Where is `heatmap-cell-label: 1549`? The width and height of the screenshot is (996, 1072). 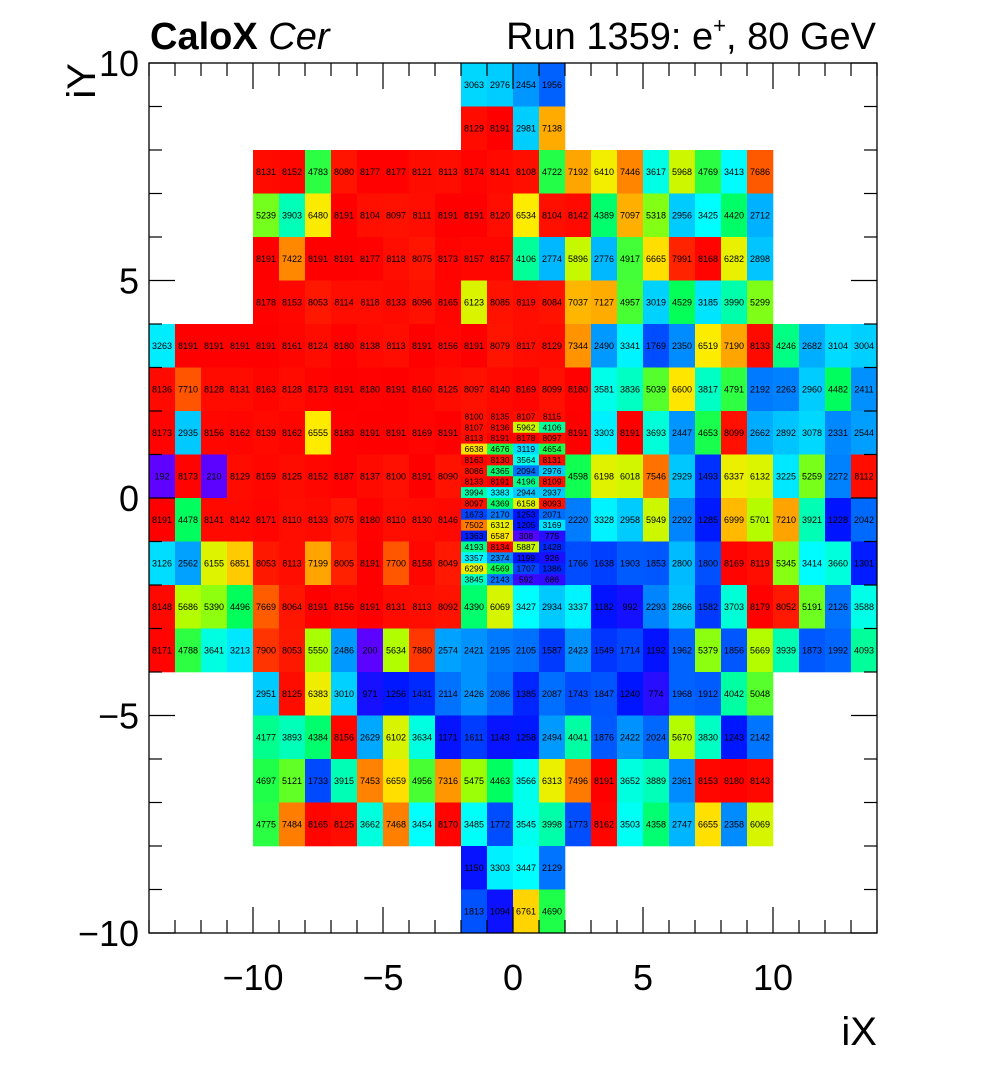 heatmap-cell-label: 1549 is located at coordinates (604, 650).